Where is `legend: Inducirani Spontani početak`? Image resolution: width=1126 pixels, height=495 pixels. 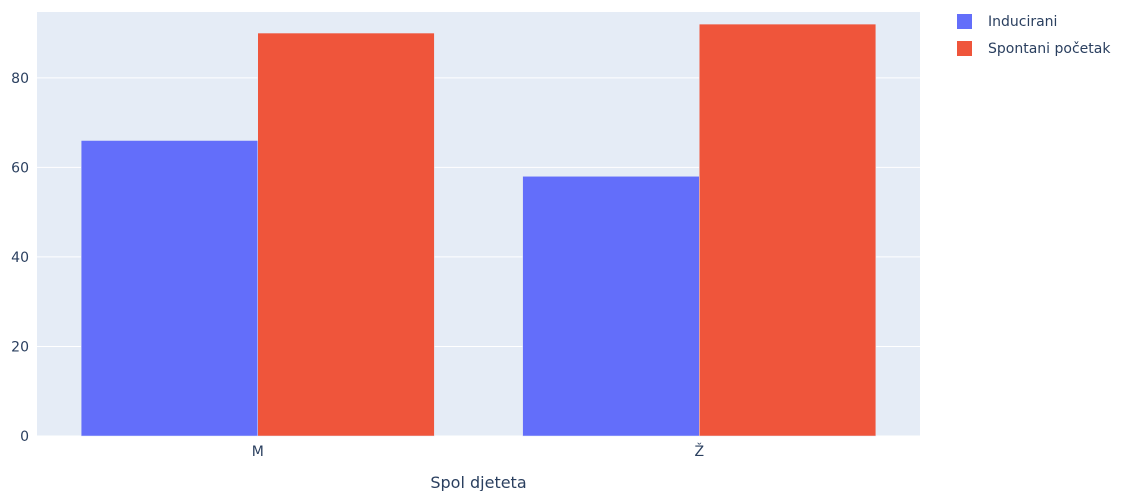 legend: Inducirani Spontani početak is located at coordinates (1034, 35).